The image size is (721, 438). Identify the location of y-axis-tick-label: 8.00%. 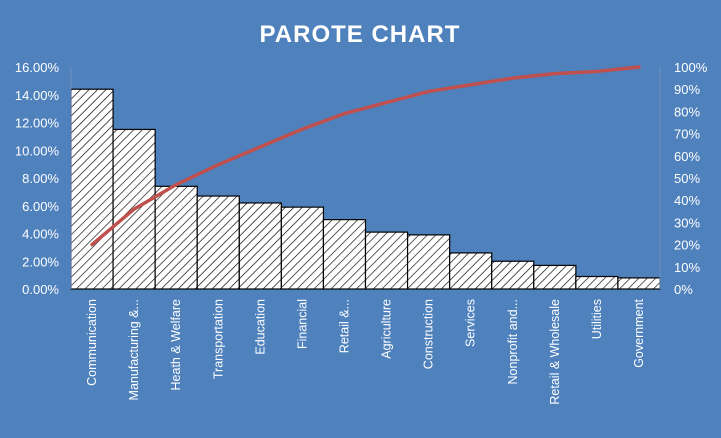
(40, 178).